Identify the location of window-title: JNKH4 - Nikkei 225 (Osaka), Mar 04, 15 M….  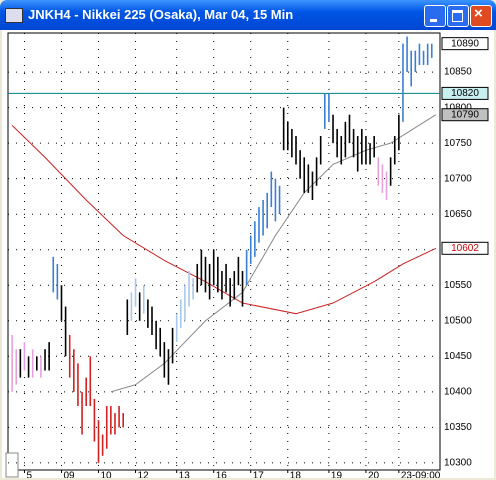
(161, 14).